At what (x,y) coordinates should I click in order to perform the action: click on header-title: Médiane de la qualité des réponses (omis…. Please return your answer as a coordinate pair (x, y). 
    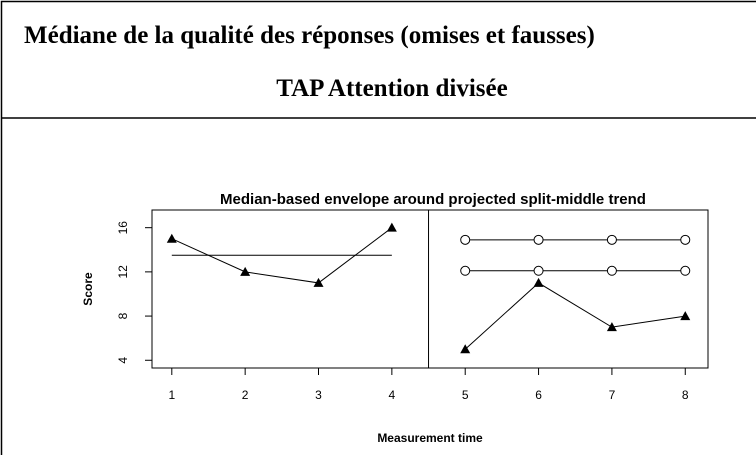
    Looking at the image, I should click on (309, 35).